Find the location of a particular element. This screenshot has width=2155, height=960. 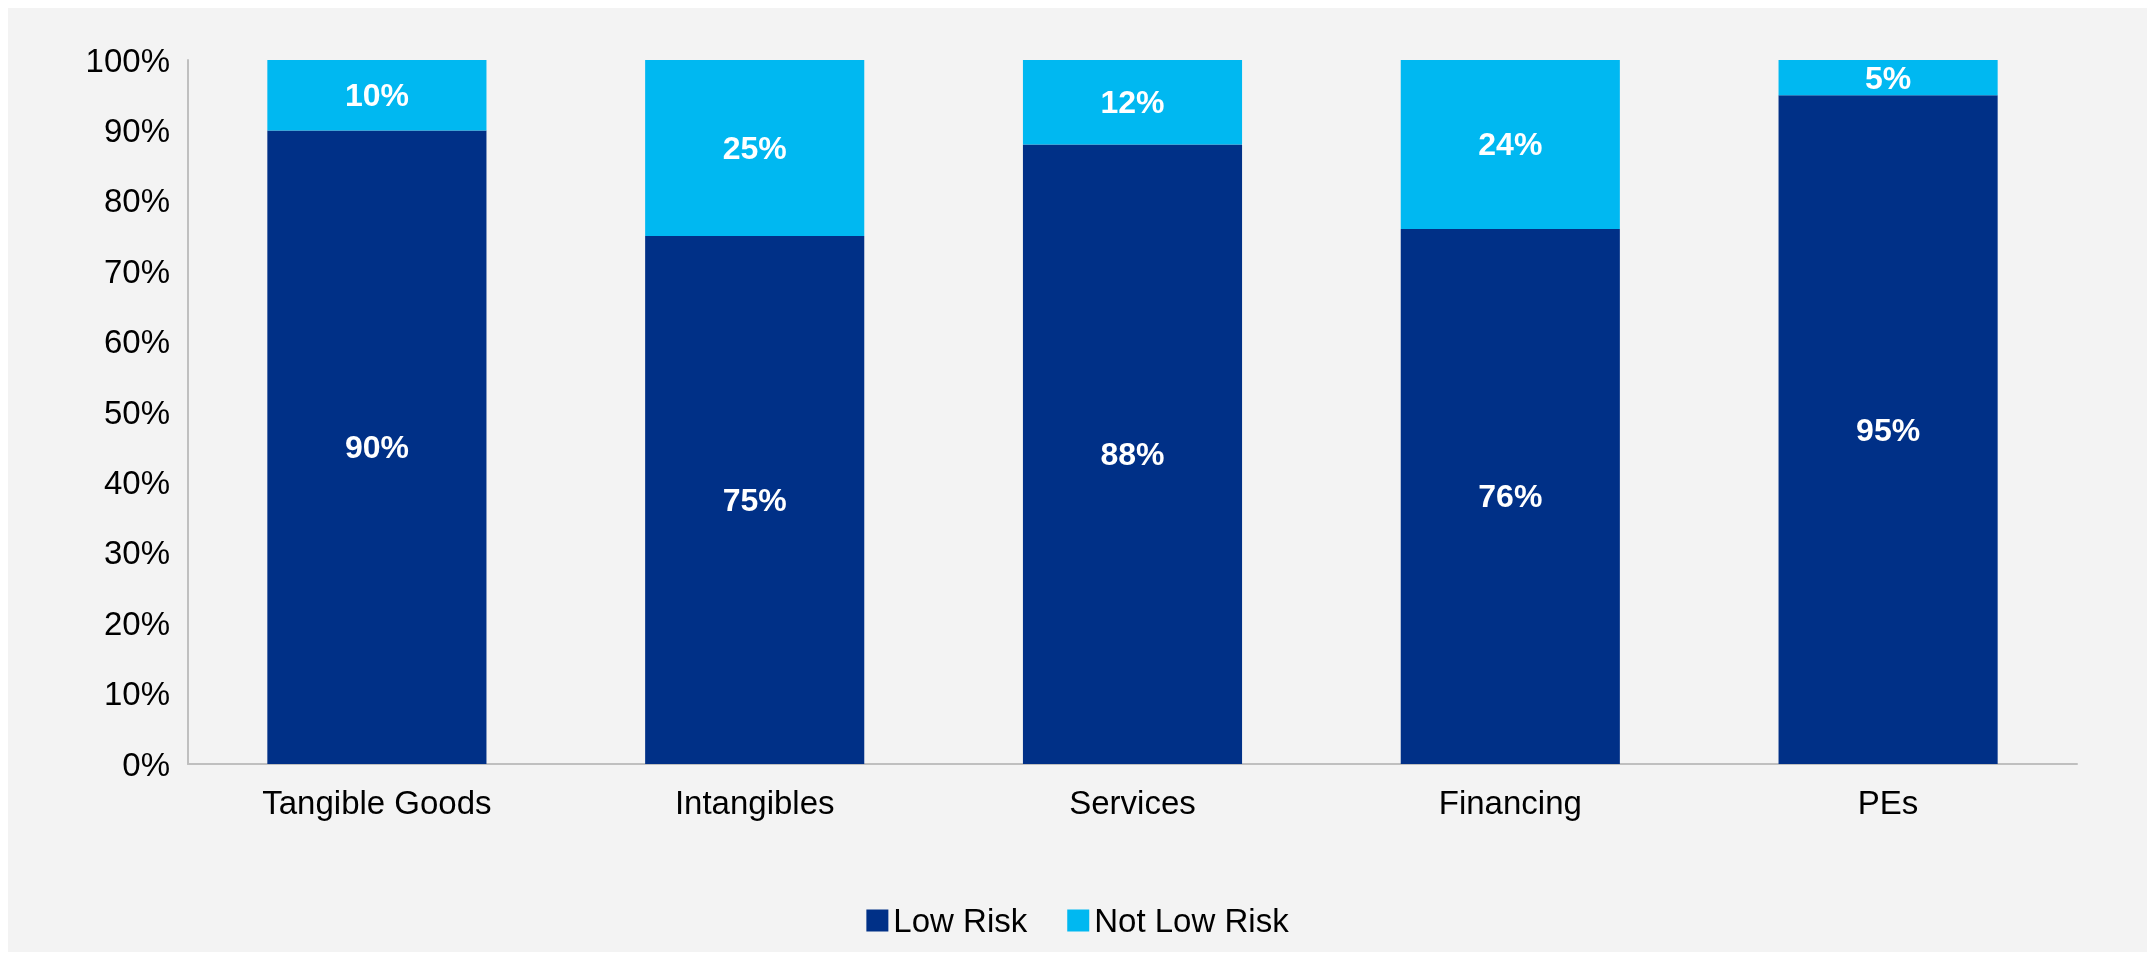

data-label: 10% is located at coordinates (376, 95).